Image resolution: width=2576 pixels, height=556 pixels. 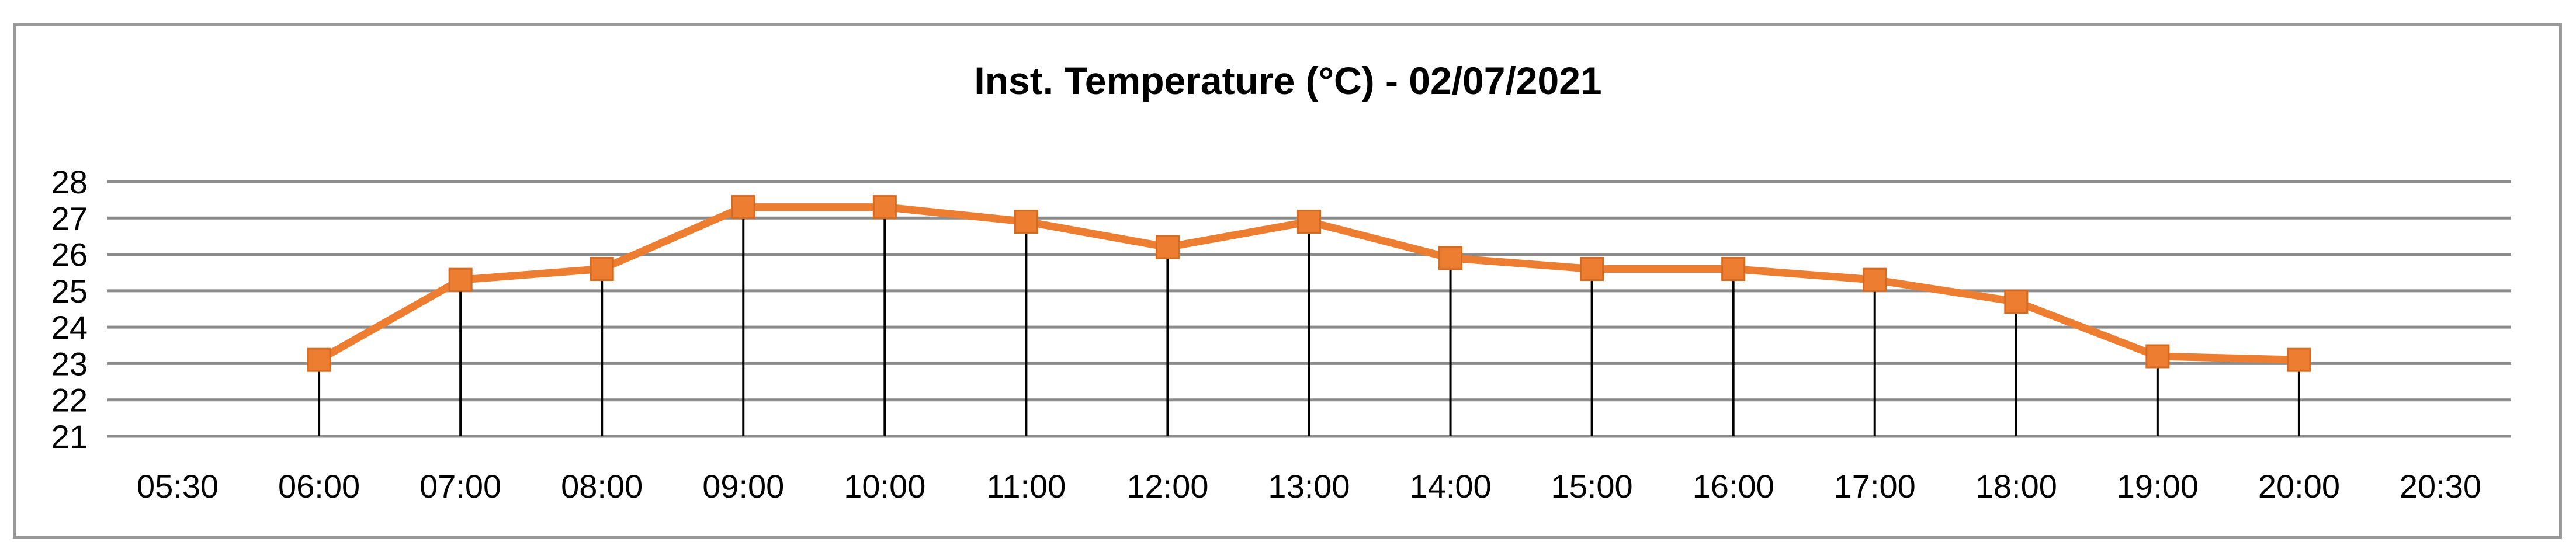 What do you see at coordinates (743, 487) in the screenshot?
I see `x-tick-label: 09:00` at bounding box center [743, 487].